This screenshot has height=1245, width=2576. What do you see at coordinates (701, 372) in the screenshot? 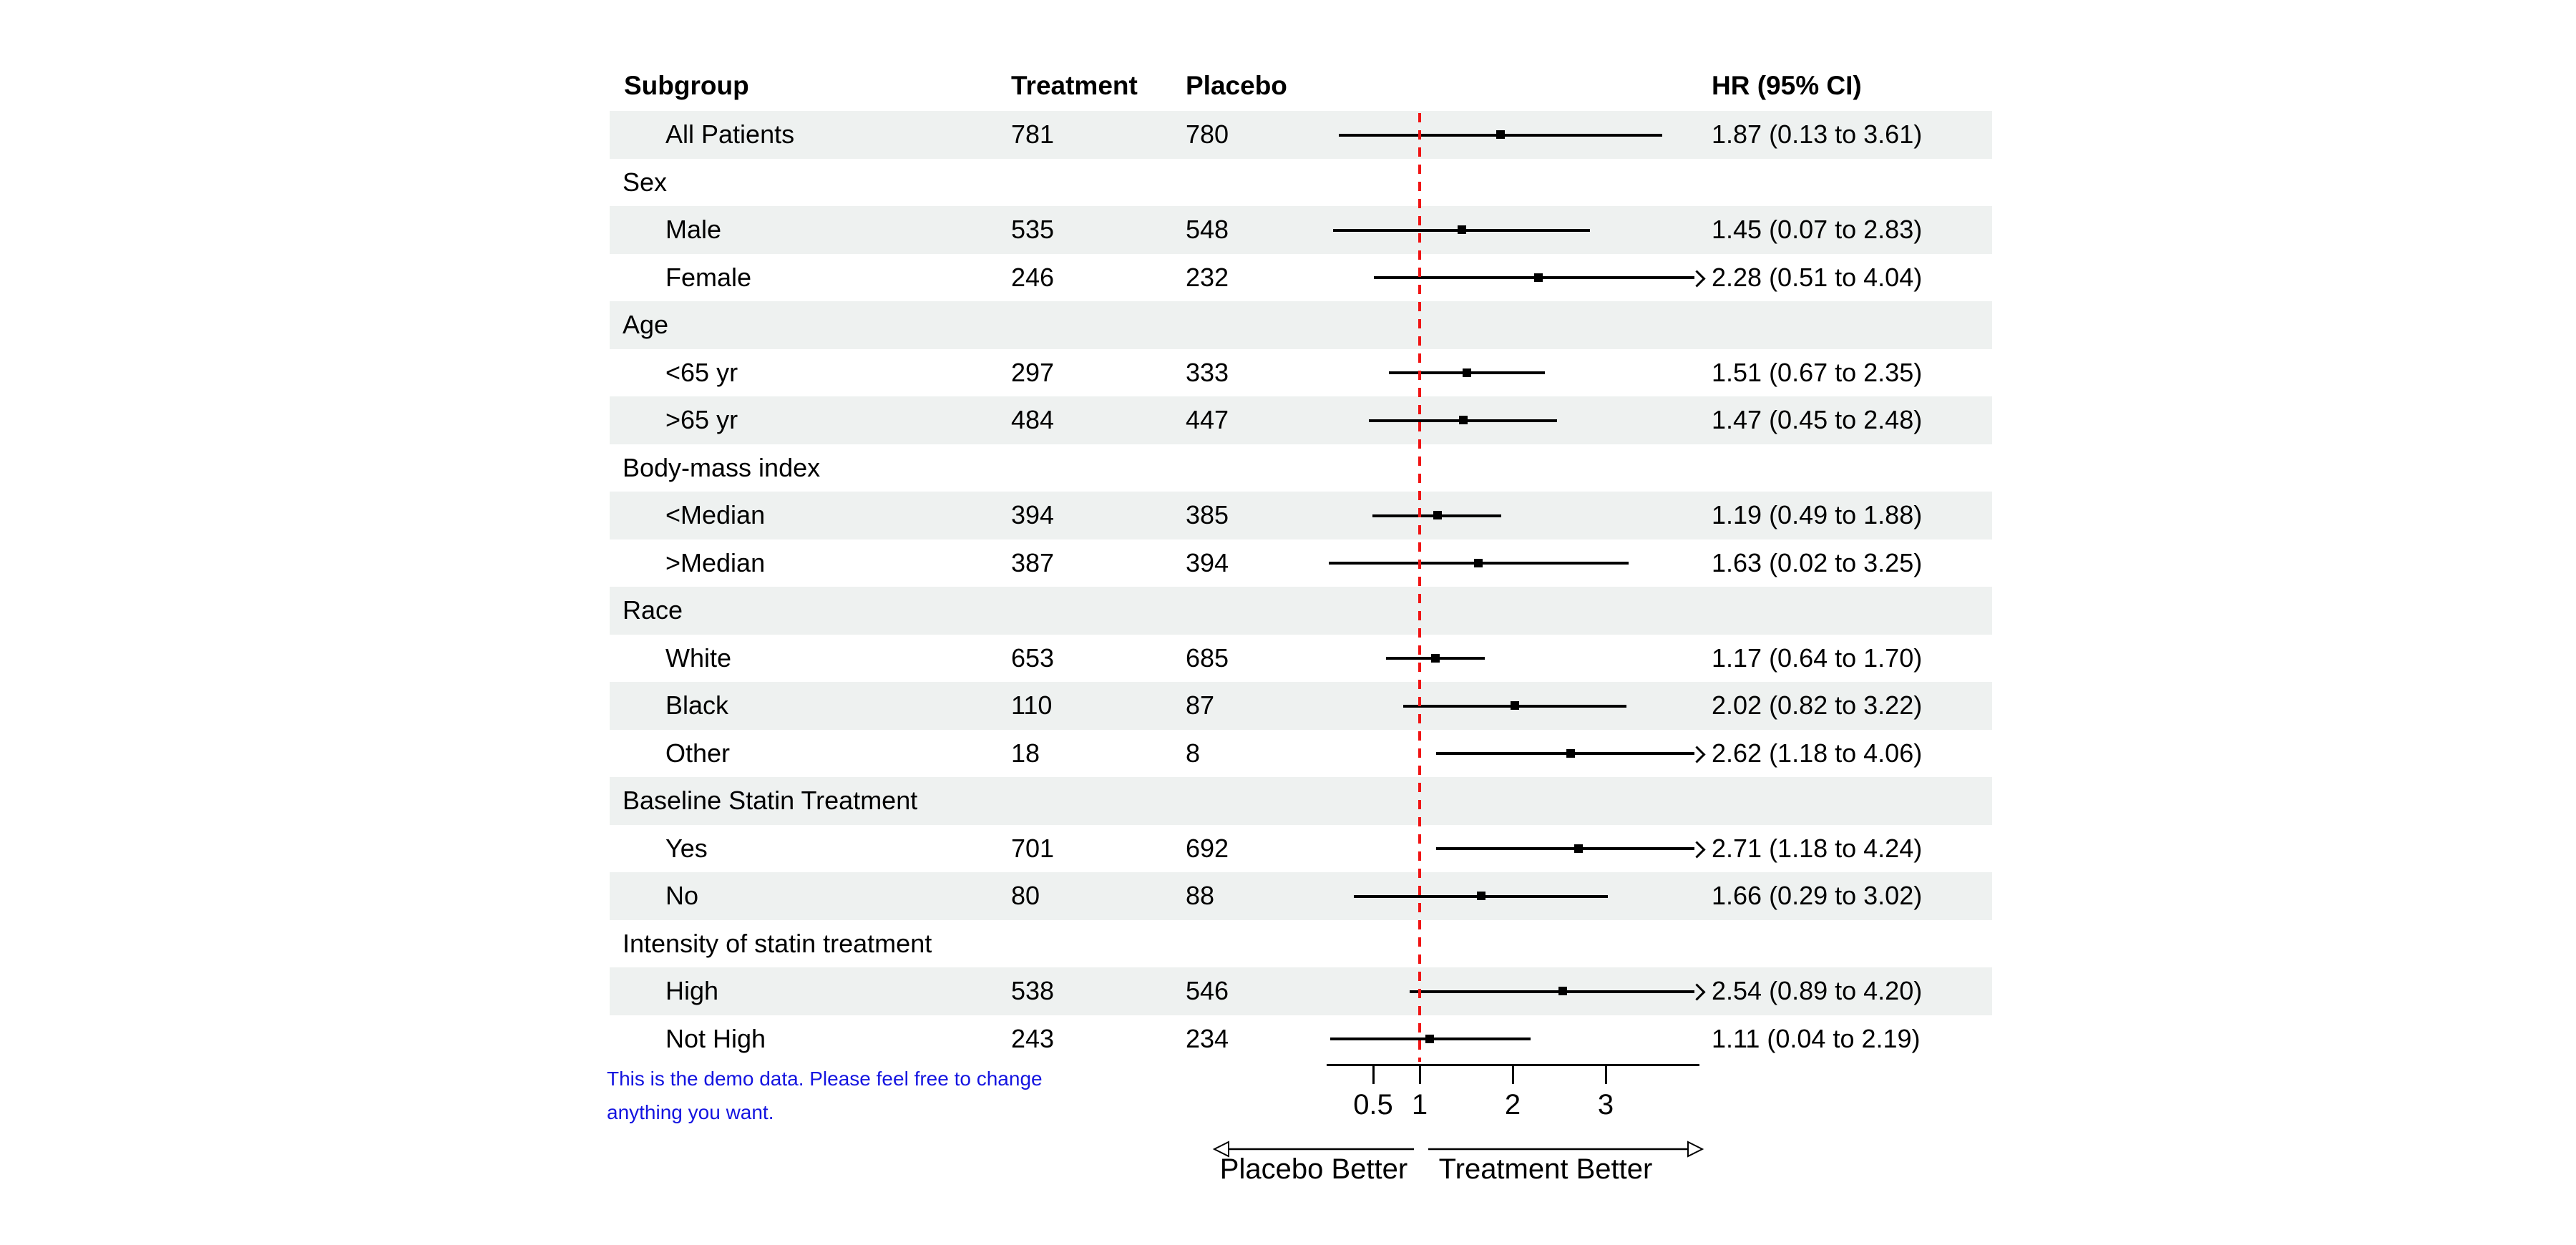
I see `subgroup-label: <65 yr` at bounding box center [701, 372].